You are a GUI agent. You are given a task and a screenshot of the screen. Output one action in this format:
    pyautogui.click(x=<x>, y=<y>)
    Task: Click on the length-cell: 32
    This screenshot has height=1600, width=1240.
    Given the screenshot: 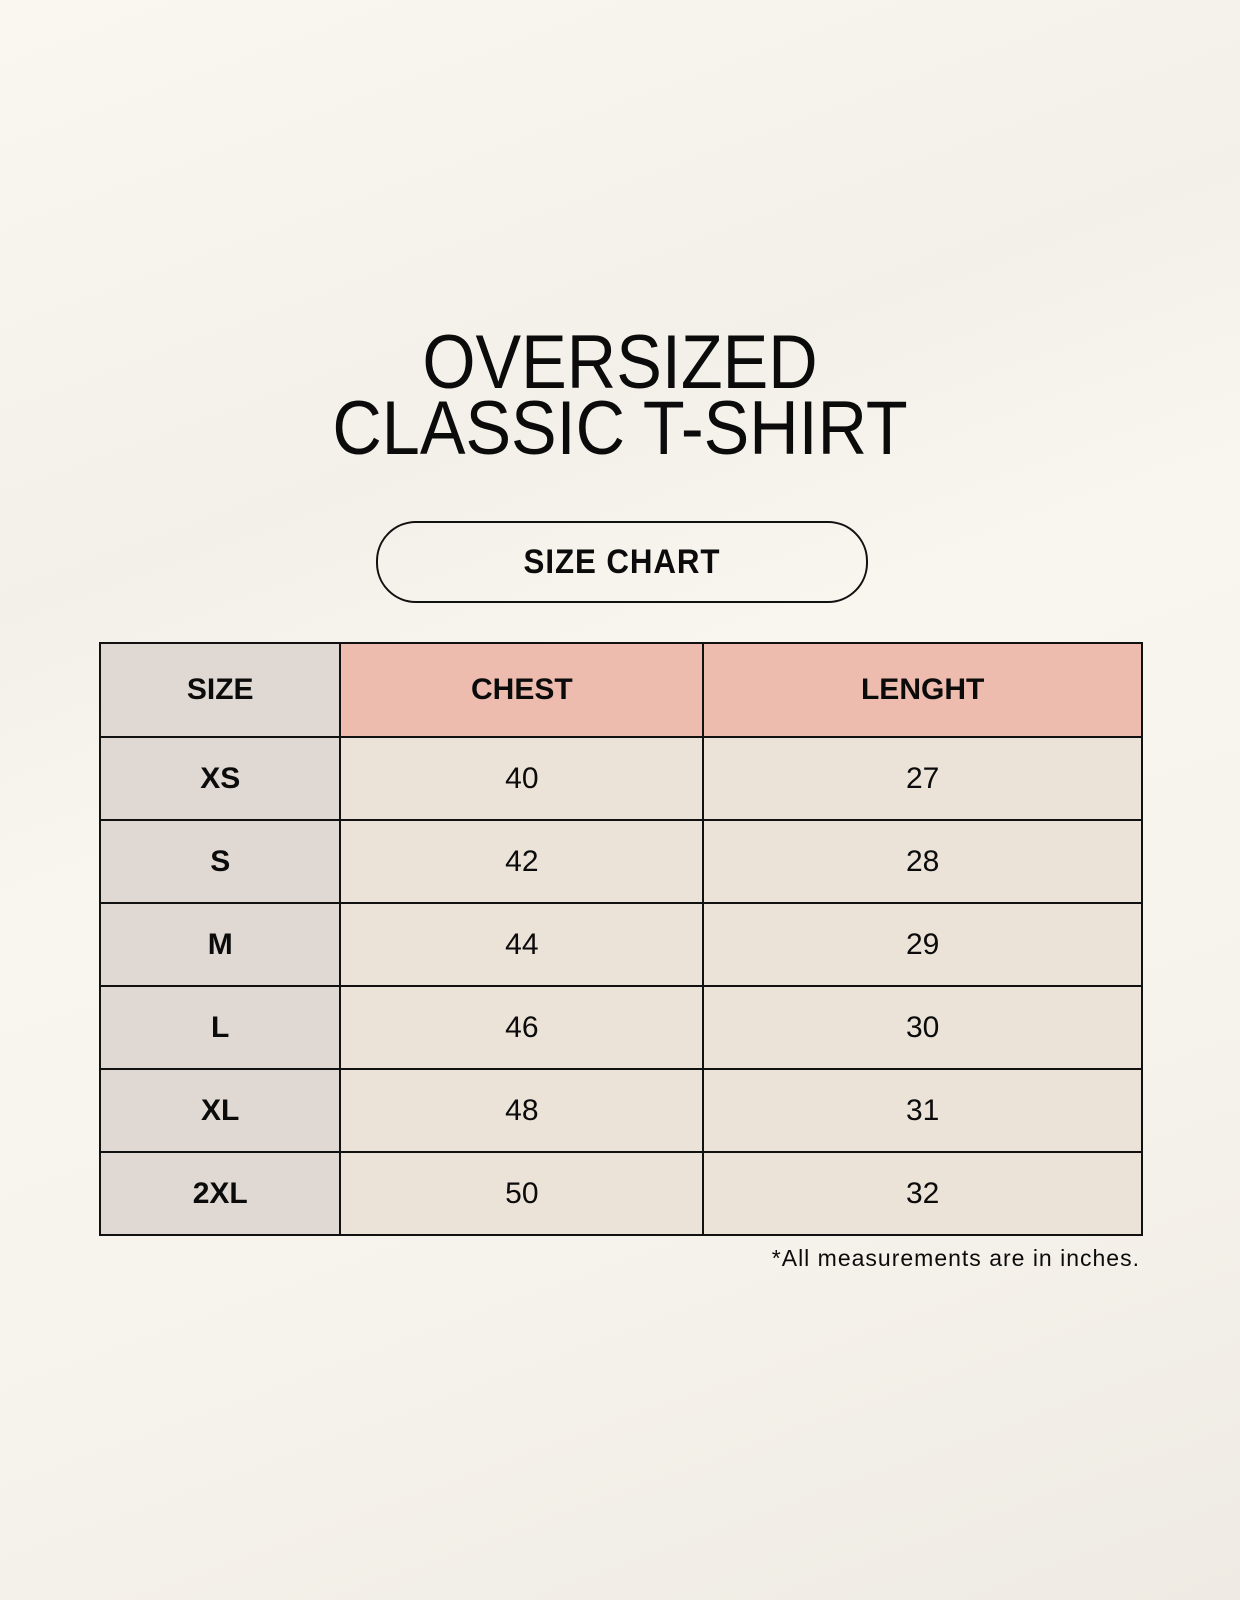 What is the action you would take?
    pyautogui.click(x=922, y=1193)
    